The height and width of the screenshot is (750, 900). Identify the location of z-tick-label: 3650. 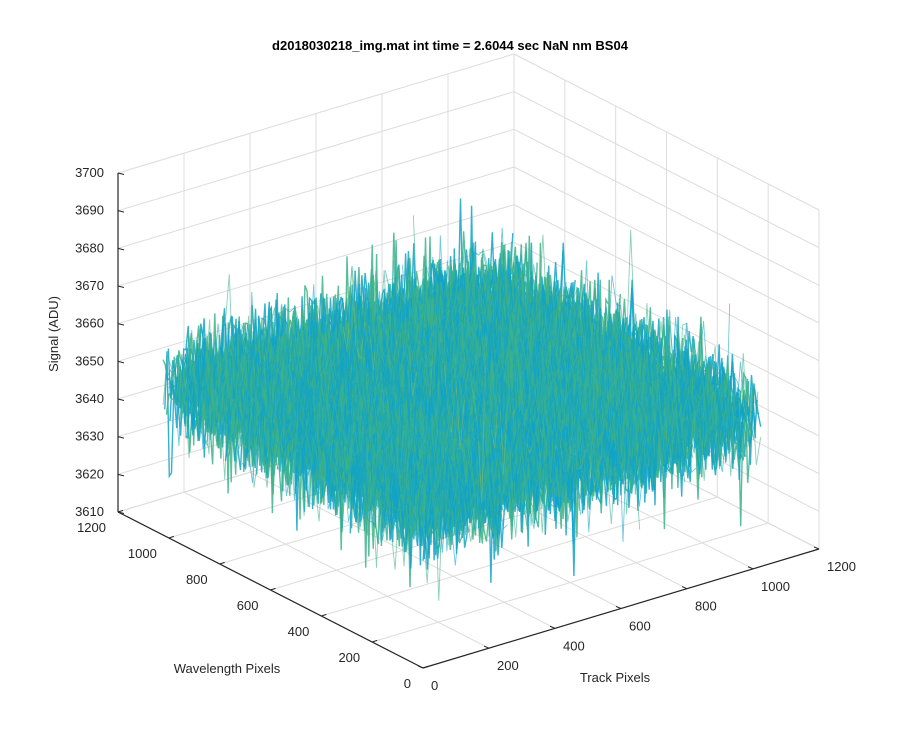
(89, 360).